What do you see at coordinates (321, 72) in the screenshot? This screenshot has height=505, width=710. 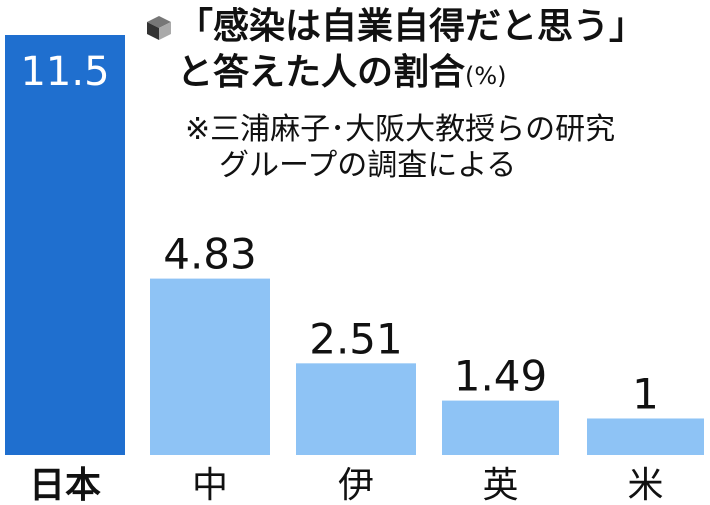 I see `chart-title-continued: と答えた人の割合` at bounding box center [321, 72].